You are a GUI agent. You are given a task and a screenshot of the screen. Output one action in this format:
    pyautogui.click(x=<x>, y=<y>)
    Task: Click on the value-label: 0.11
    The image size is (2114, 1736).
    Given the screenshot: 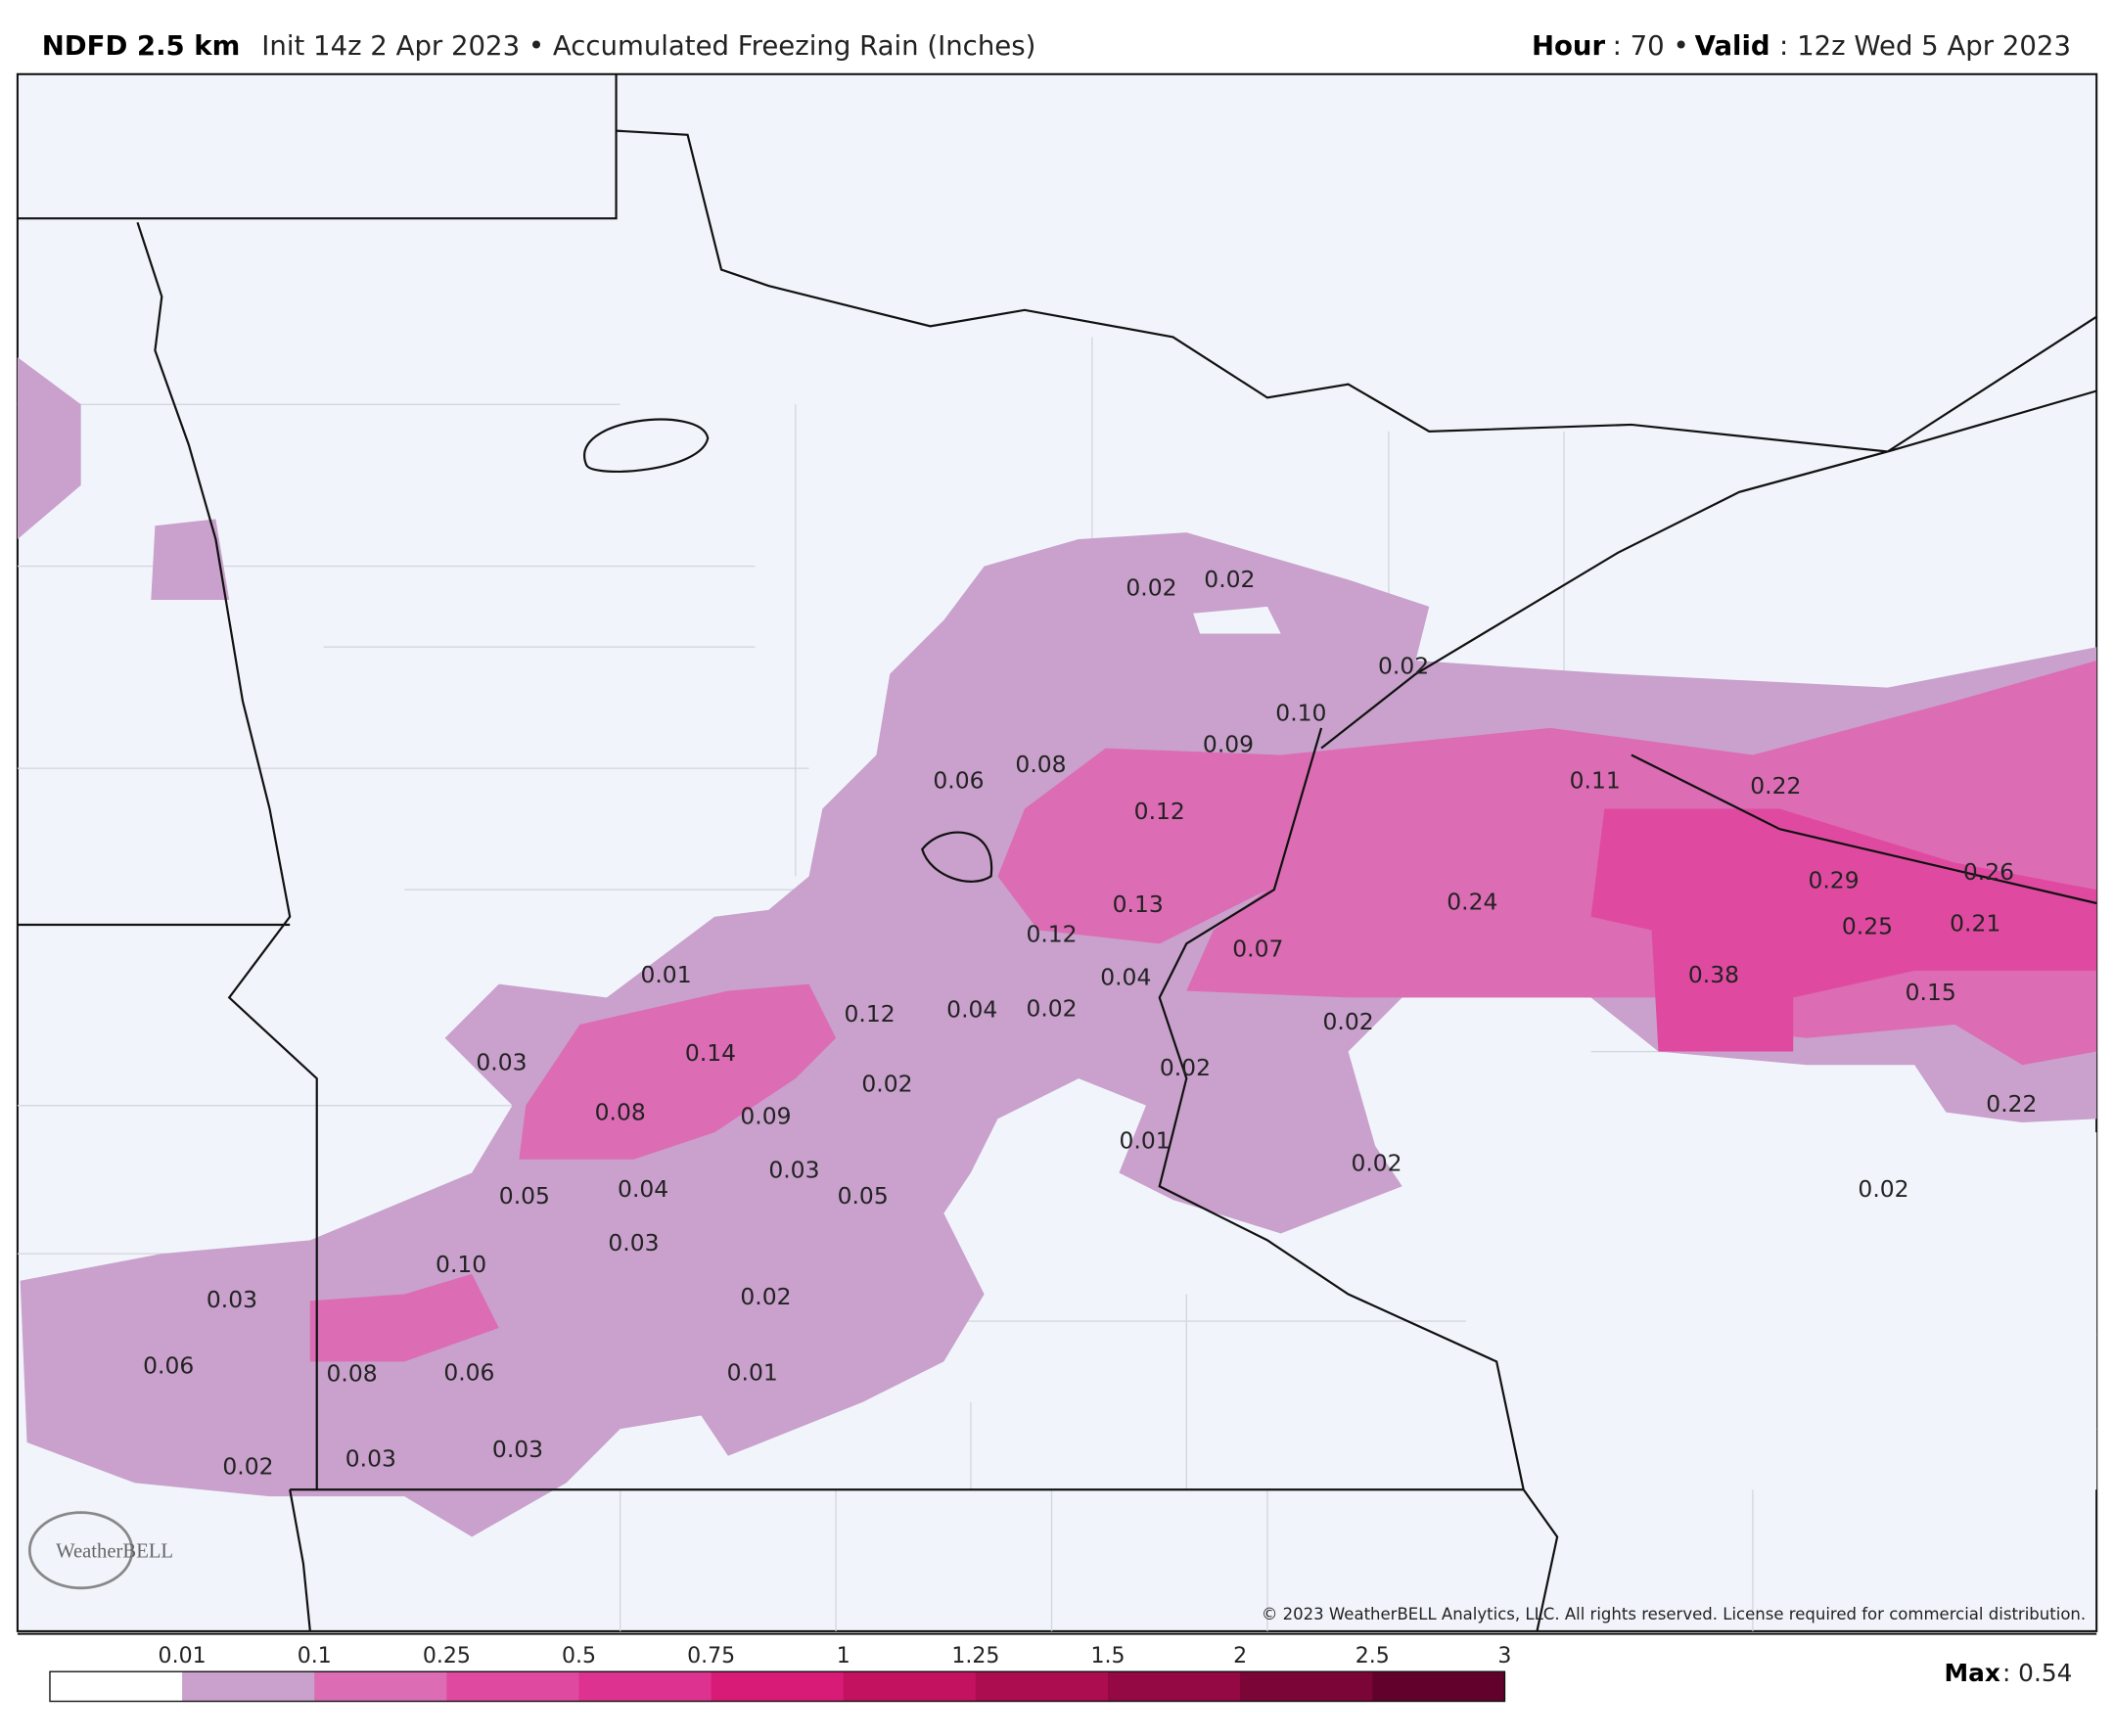 What is the action you would take?
    pyautogui.click(x=1596, y=781)
    